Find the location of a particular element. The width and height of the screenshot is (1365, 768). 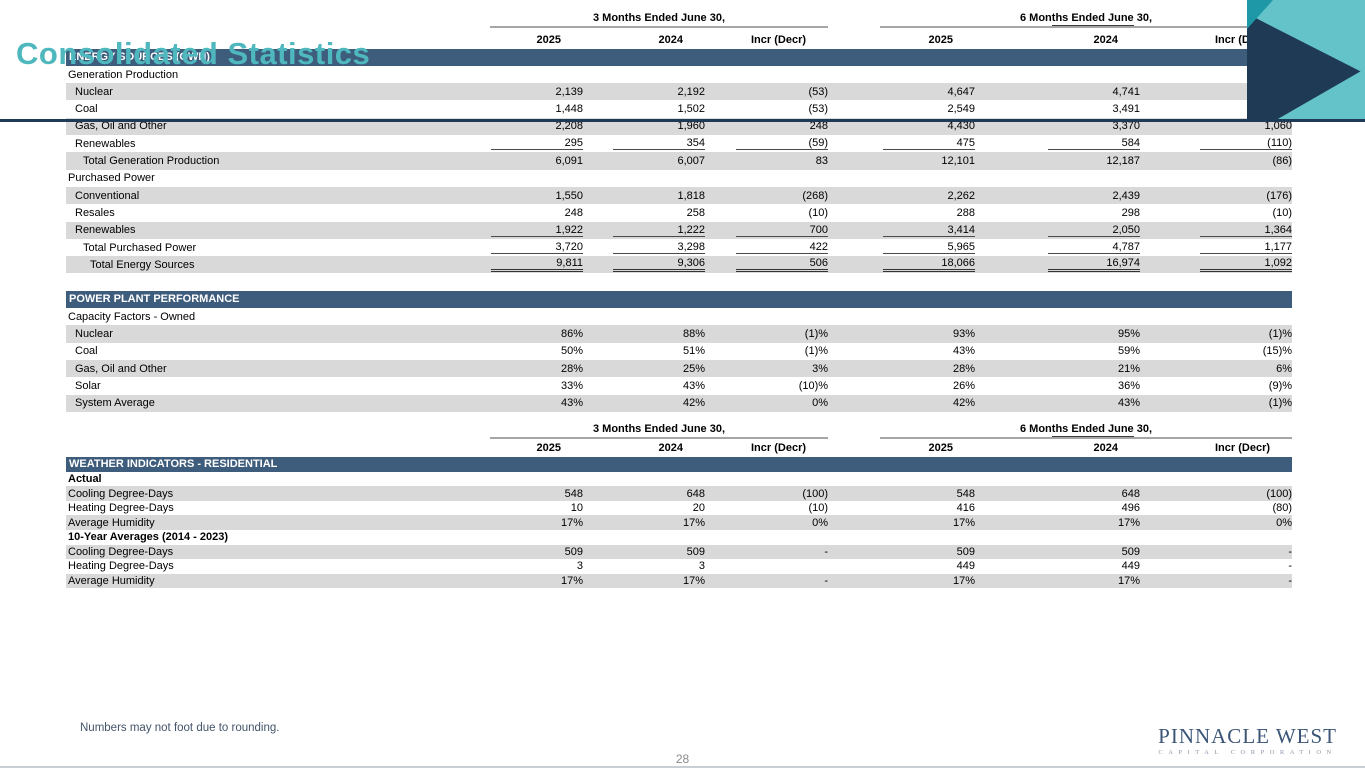

table-row: Average Humidity 17% 17% -17% 17% - is located at coordinates (679, 581).